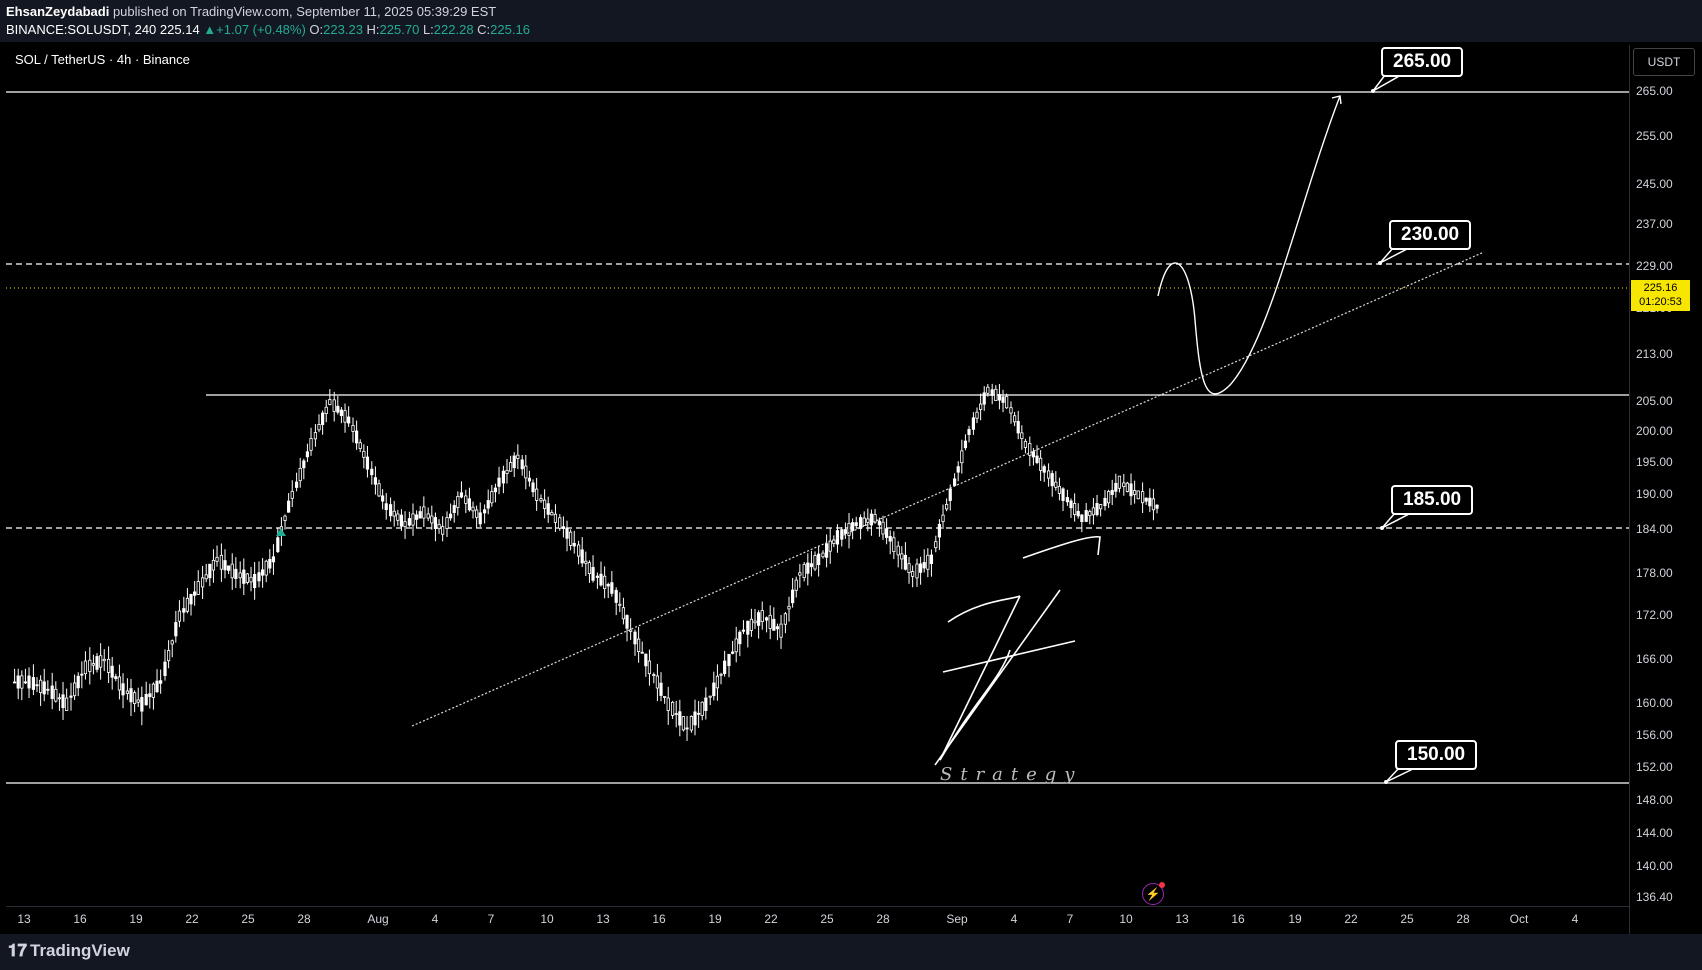  What do you see at coordinates (1382, 528) in the screenshot?
I see `callout-anchor-dot` at bounding box center [1382, 528].